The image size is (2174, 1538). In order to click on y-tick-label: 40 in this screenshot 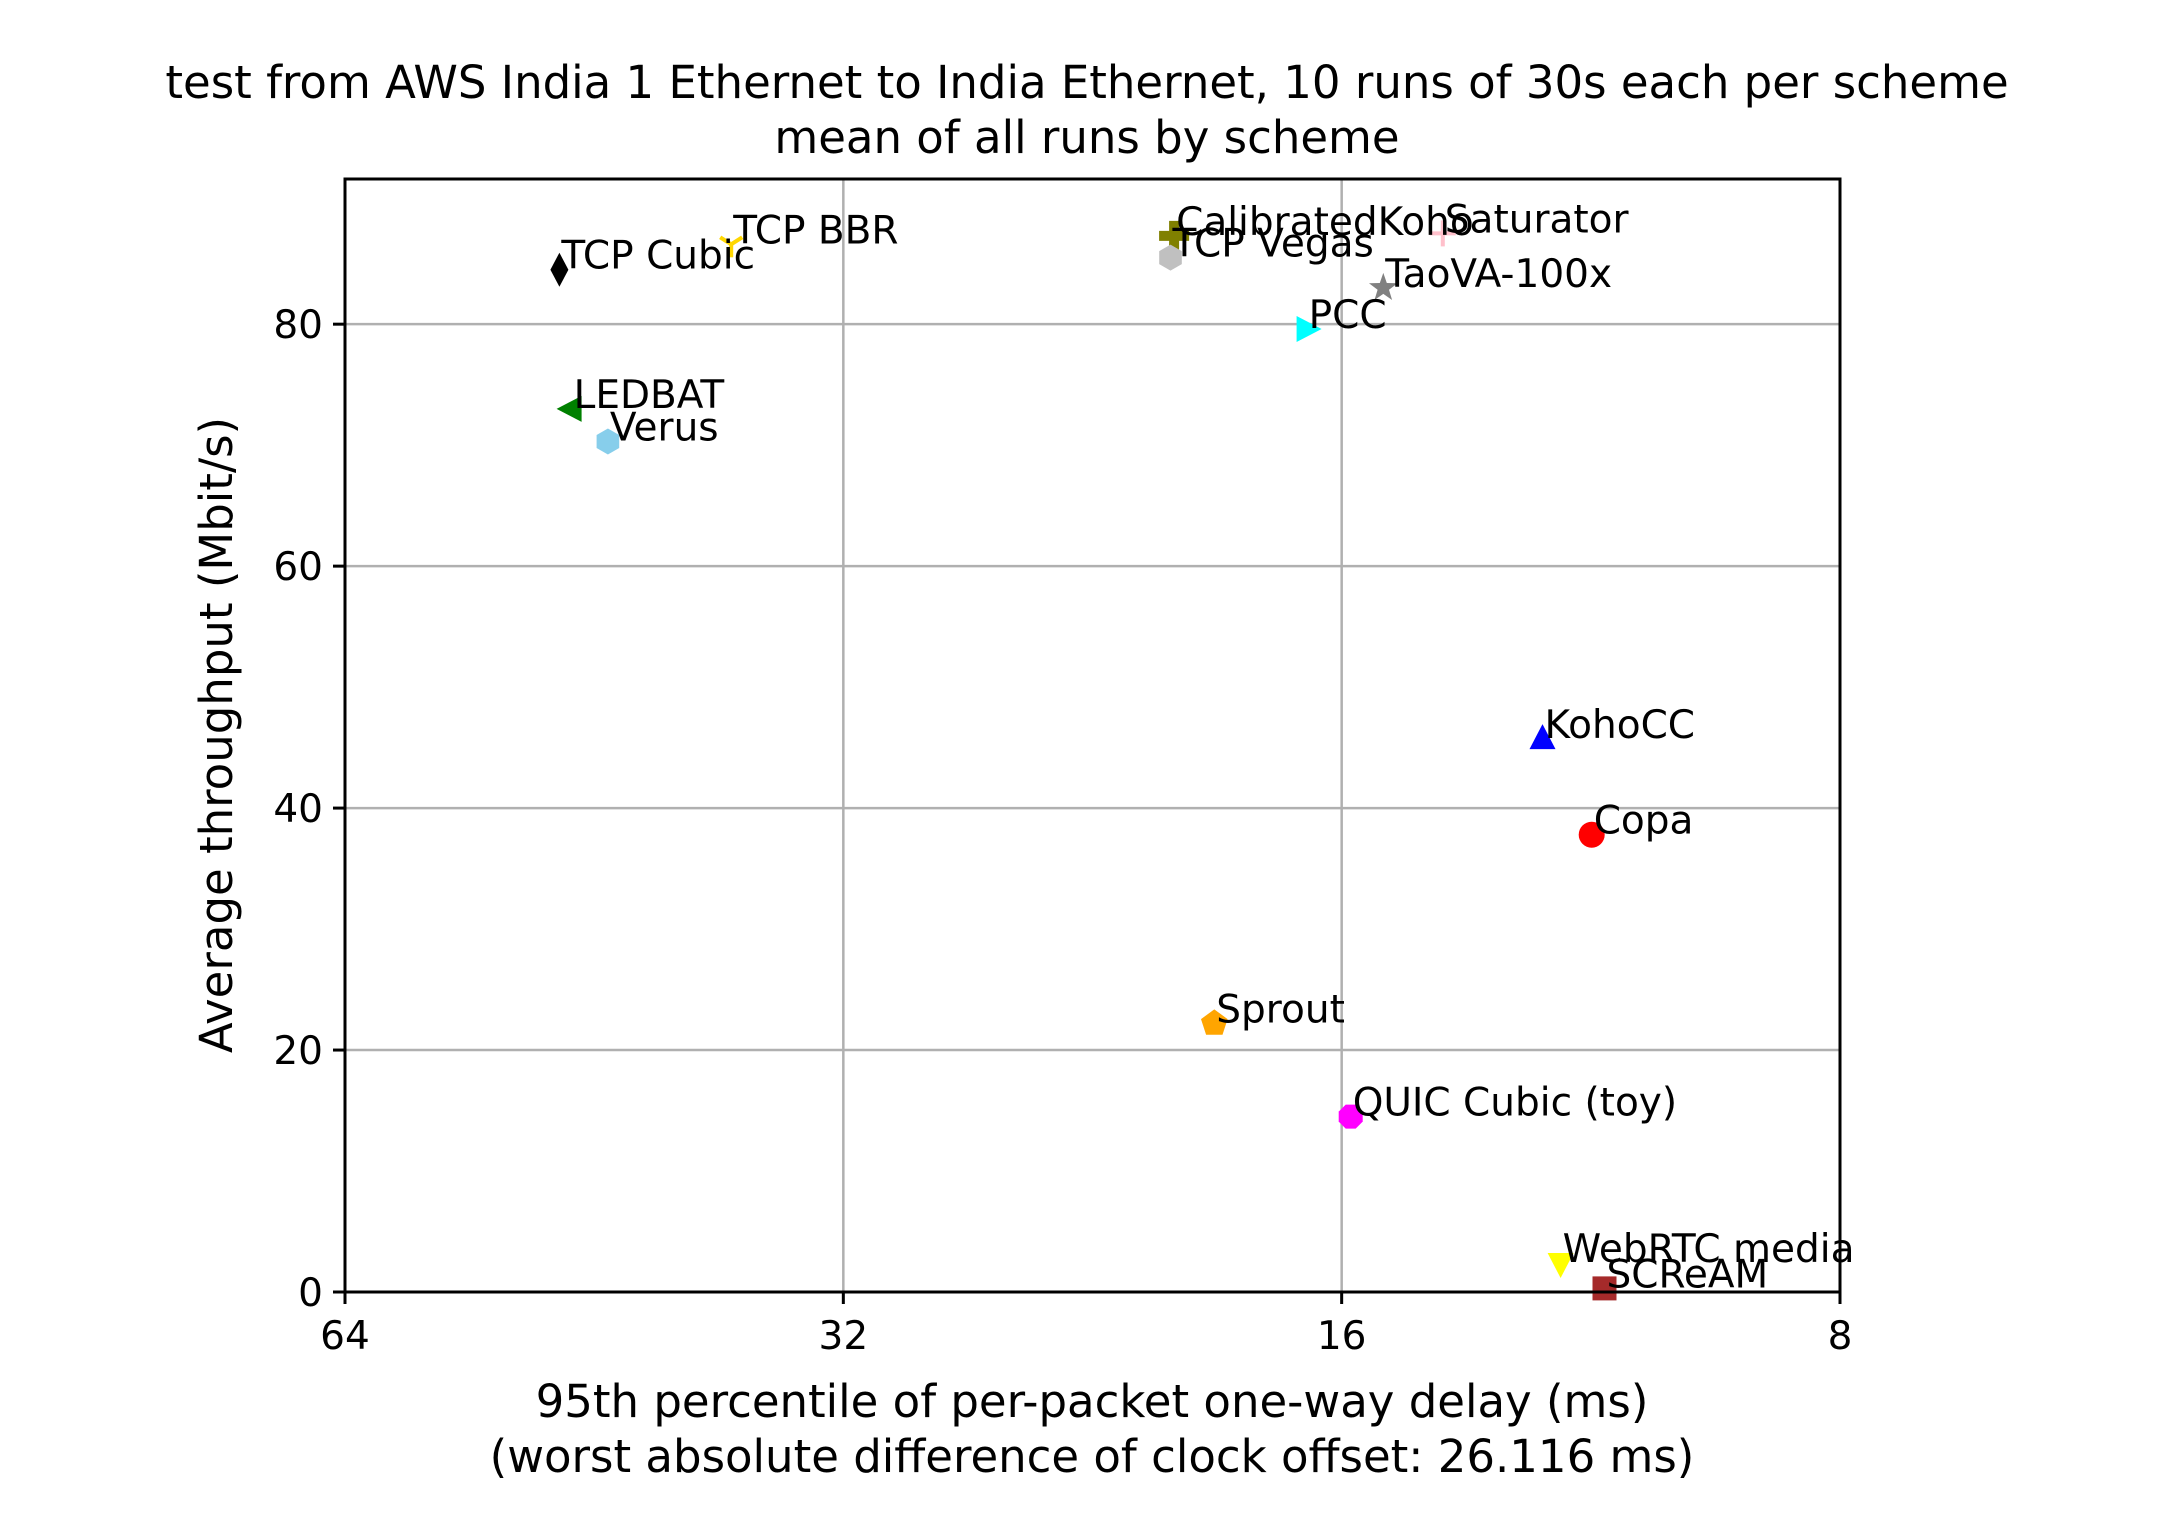, I will do `click(298, 809)`.